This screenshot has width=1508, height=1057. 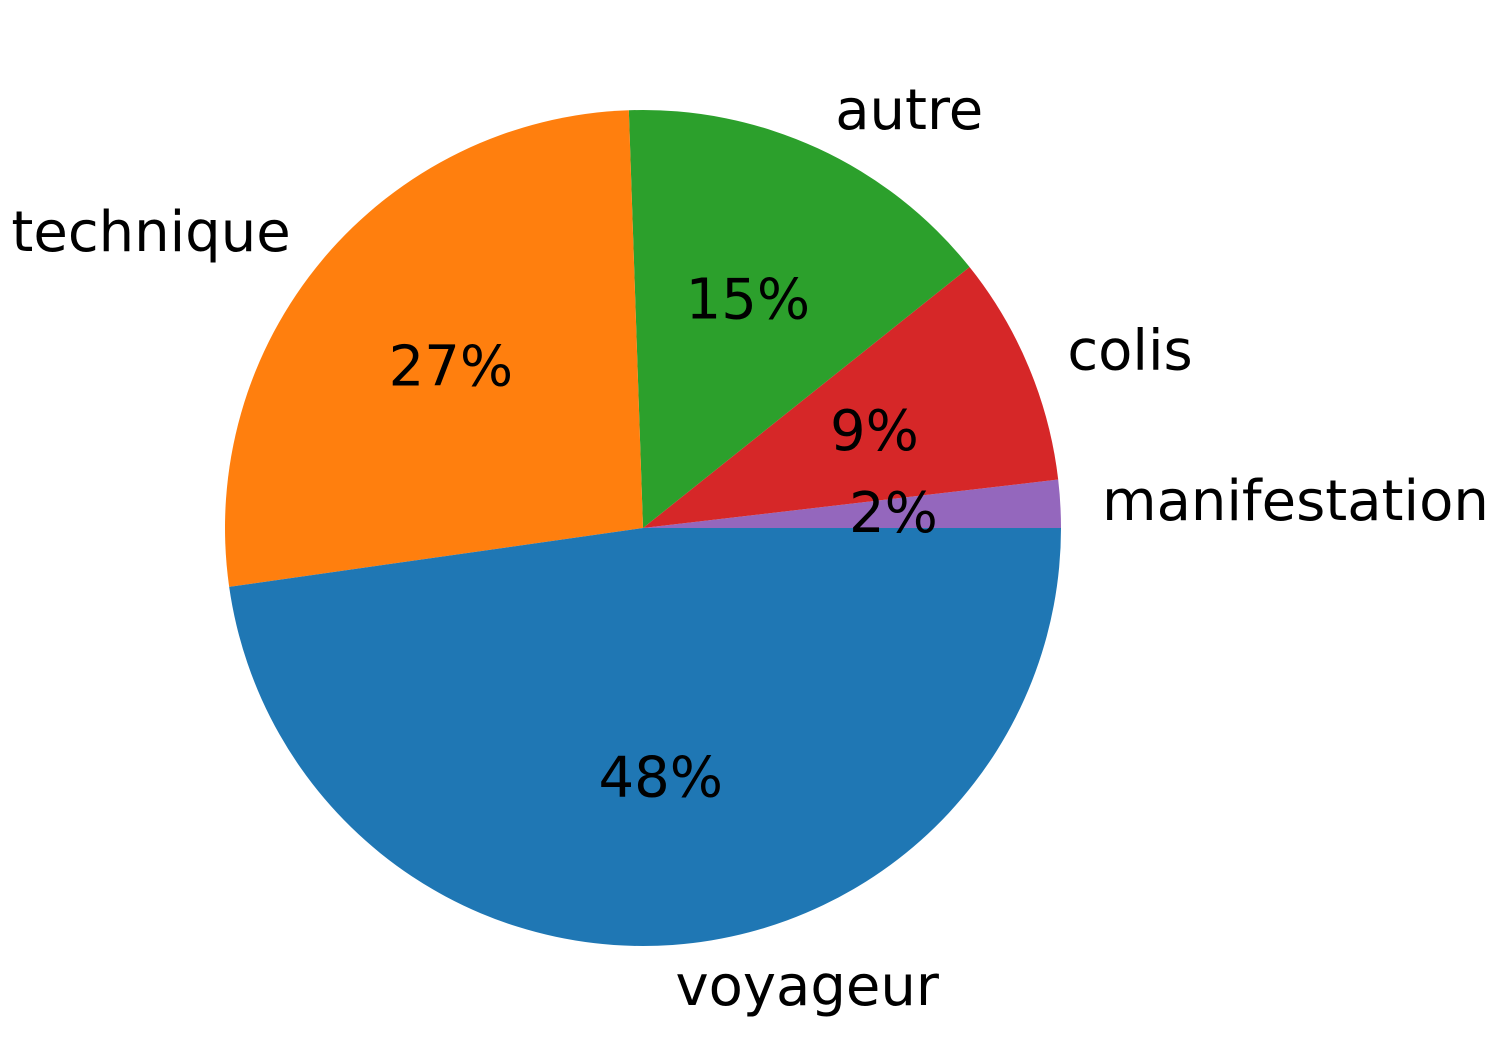 I want to click on slice-label-manifestation: manifestation, so click(x=1295, y=501).